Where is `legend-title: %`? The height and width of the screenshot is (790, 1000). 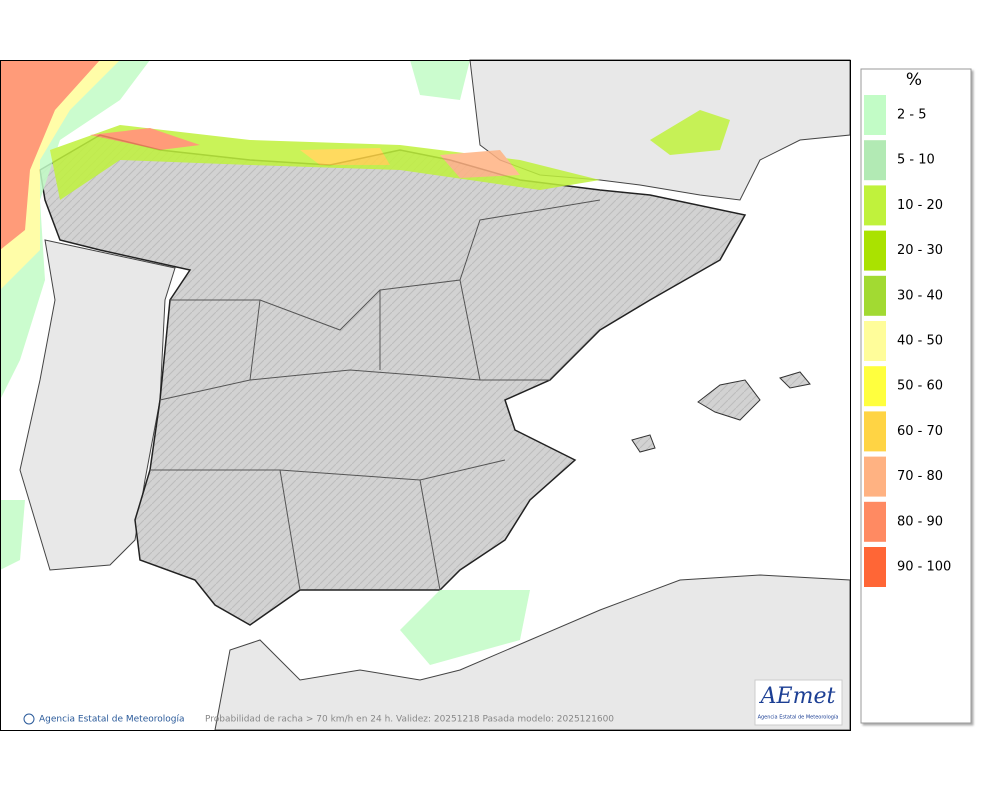
legend-title: % is located at coordinates (914, 80).